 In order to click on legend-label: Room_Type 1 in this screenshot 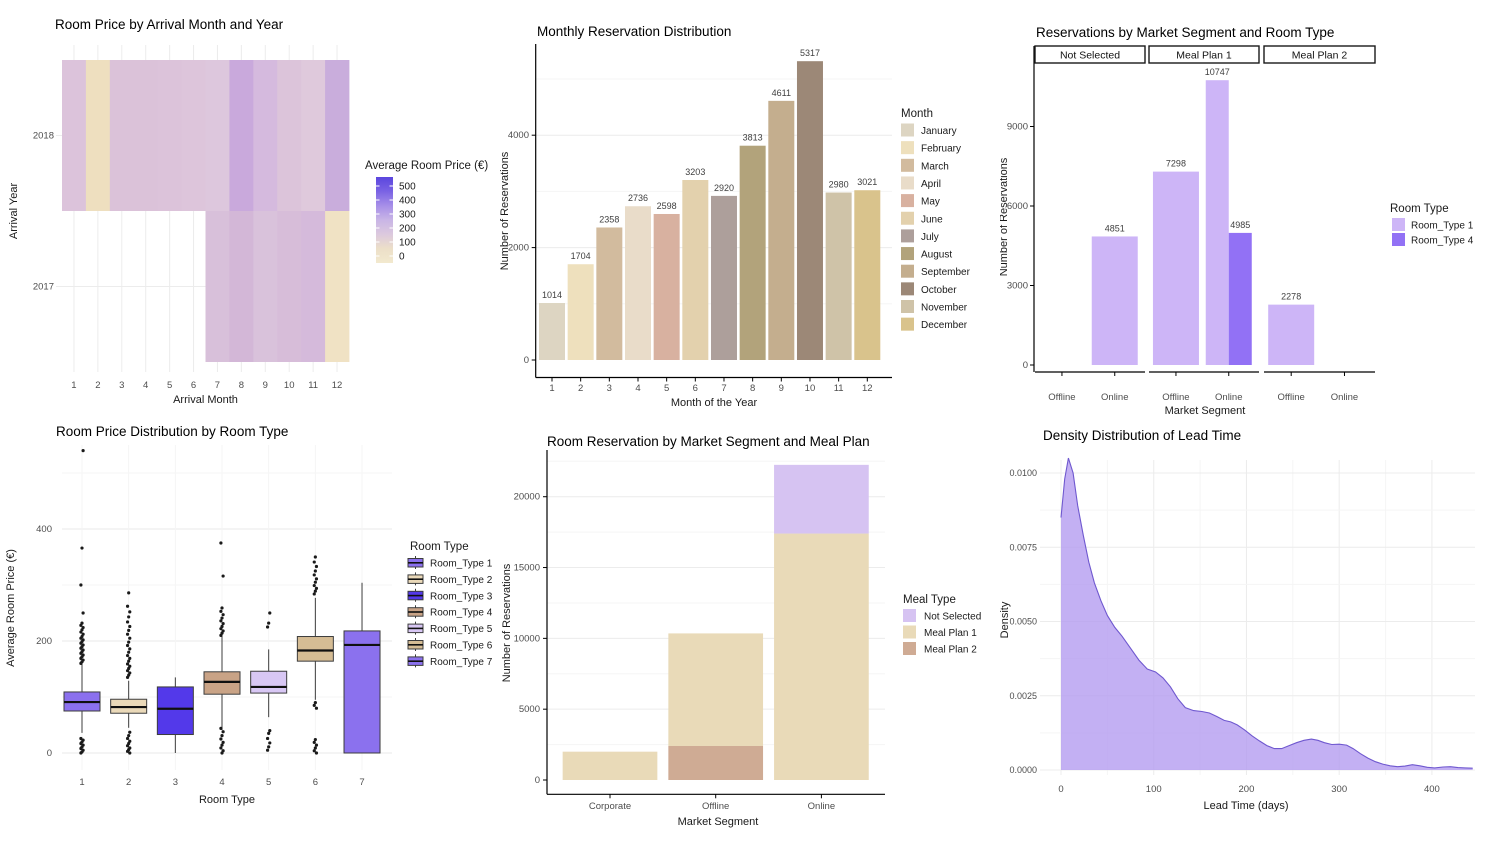, I will do `click(461, 564)`.